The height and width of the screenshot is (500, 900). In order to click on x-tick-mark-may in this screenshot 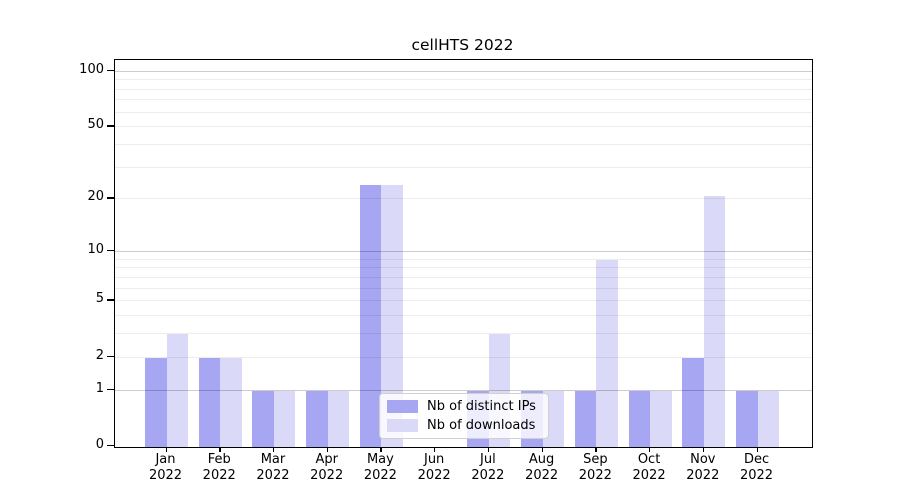, I will do `click(381, 449)`.